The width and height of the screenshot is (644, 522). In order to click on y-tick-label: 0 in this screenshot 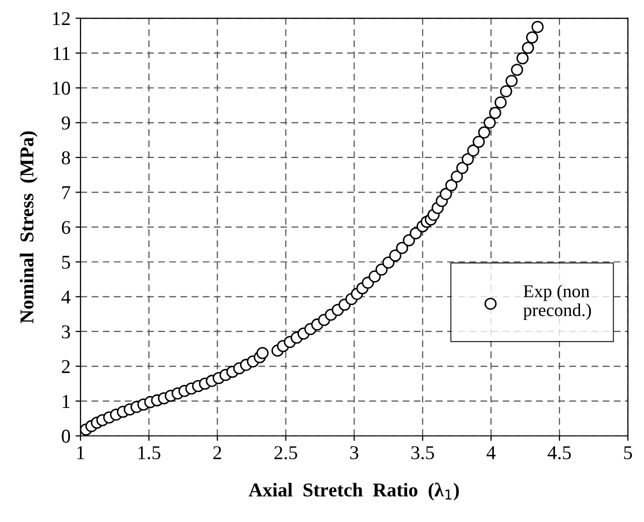, I will do `click(66, 436)`.